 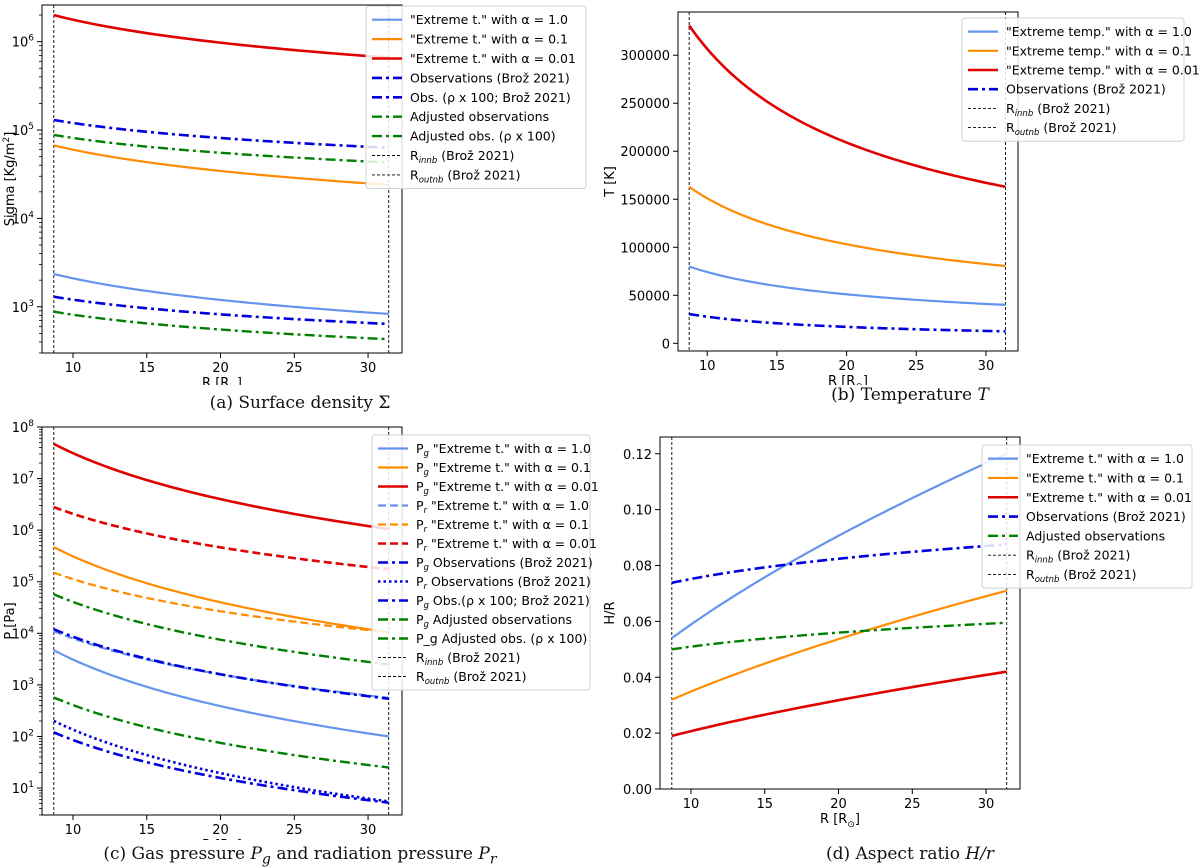 I want to click on legend-entry: "Extreme temp." with α = 0.1, so click(x=1099, y=50).